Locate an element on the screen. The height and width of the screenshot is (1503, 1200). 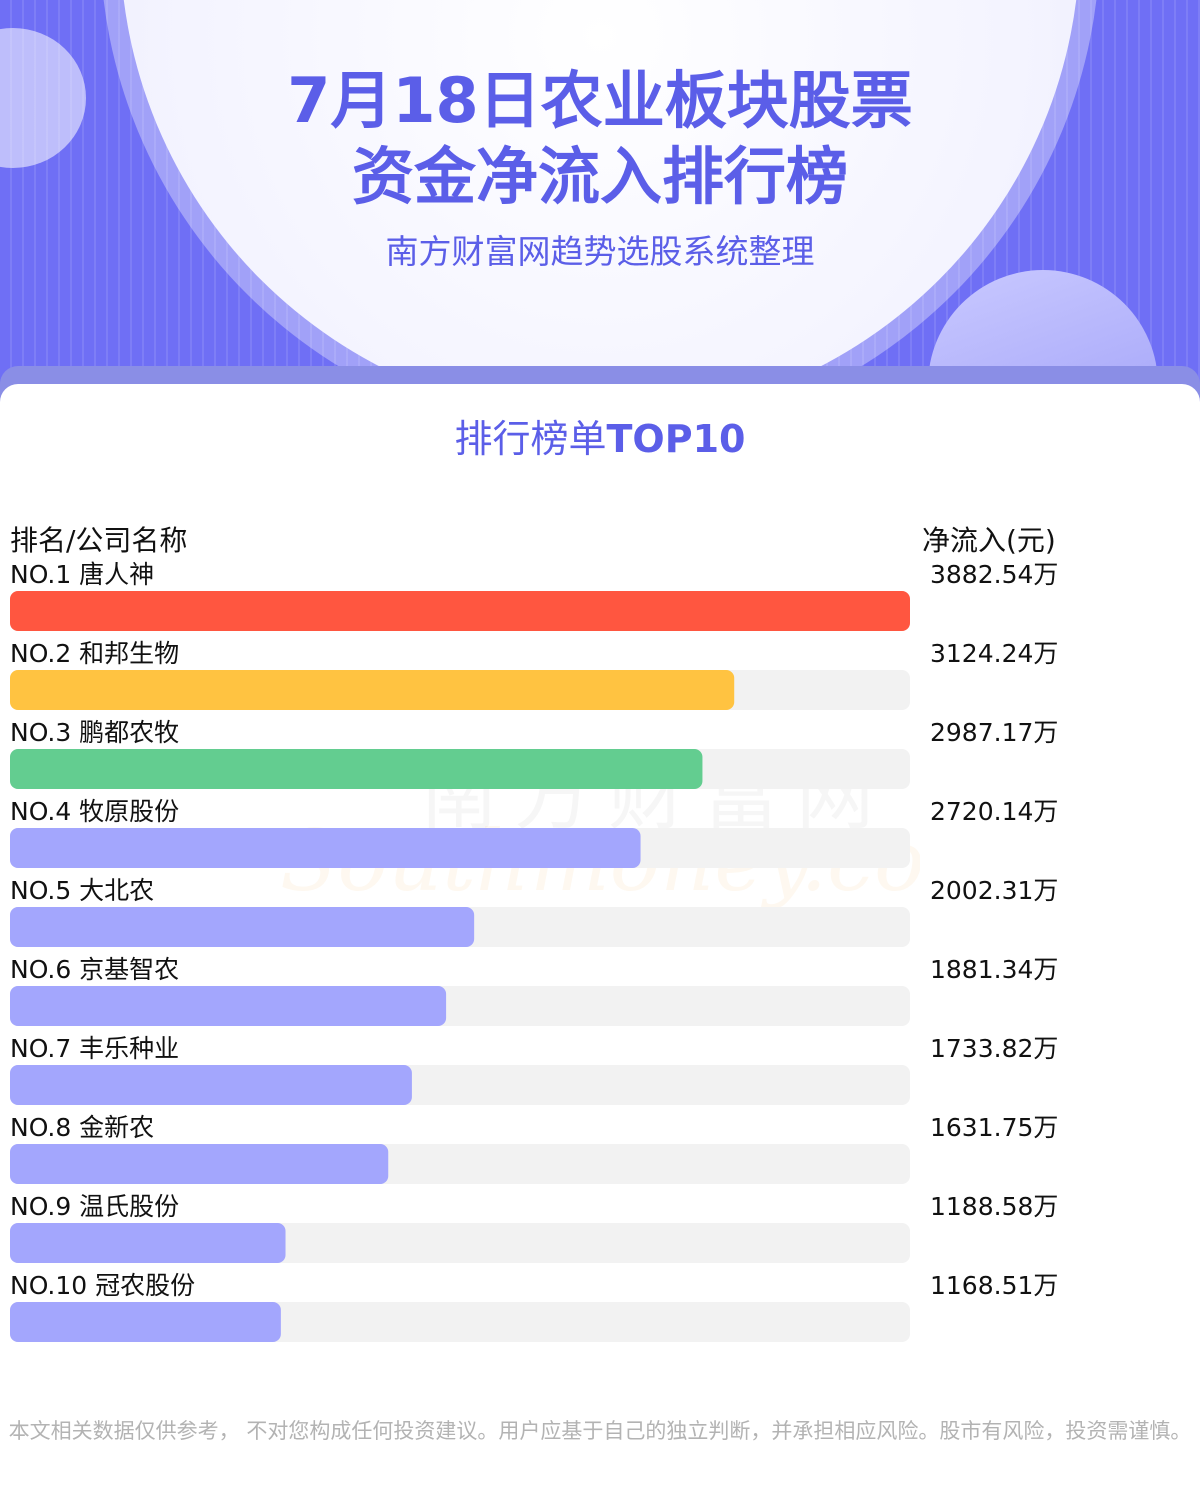
category-label: NO.10 冠农股份 is located at coordinates (102, 1285).